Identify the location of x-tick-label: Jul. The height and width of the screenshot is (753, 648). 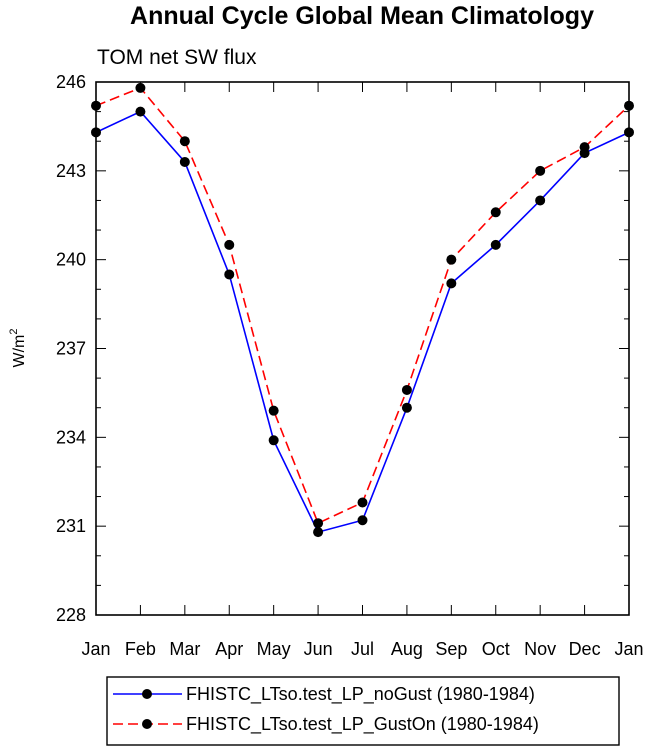
(362, 649).